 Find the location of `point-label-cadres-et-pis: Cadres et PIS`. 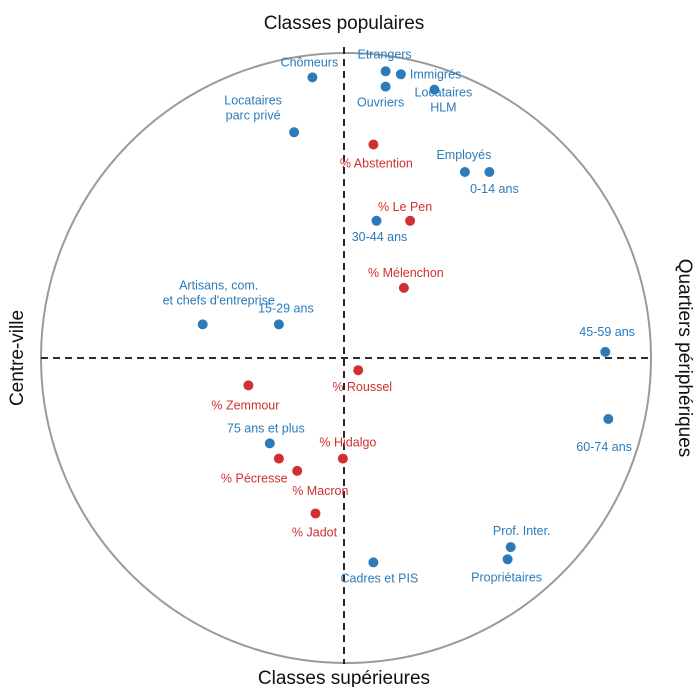

point-label-cadres-et-pis: Cadres et PIS is located at coordinates (379, 578).